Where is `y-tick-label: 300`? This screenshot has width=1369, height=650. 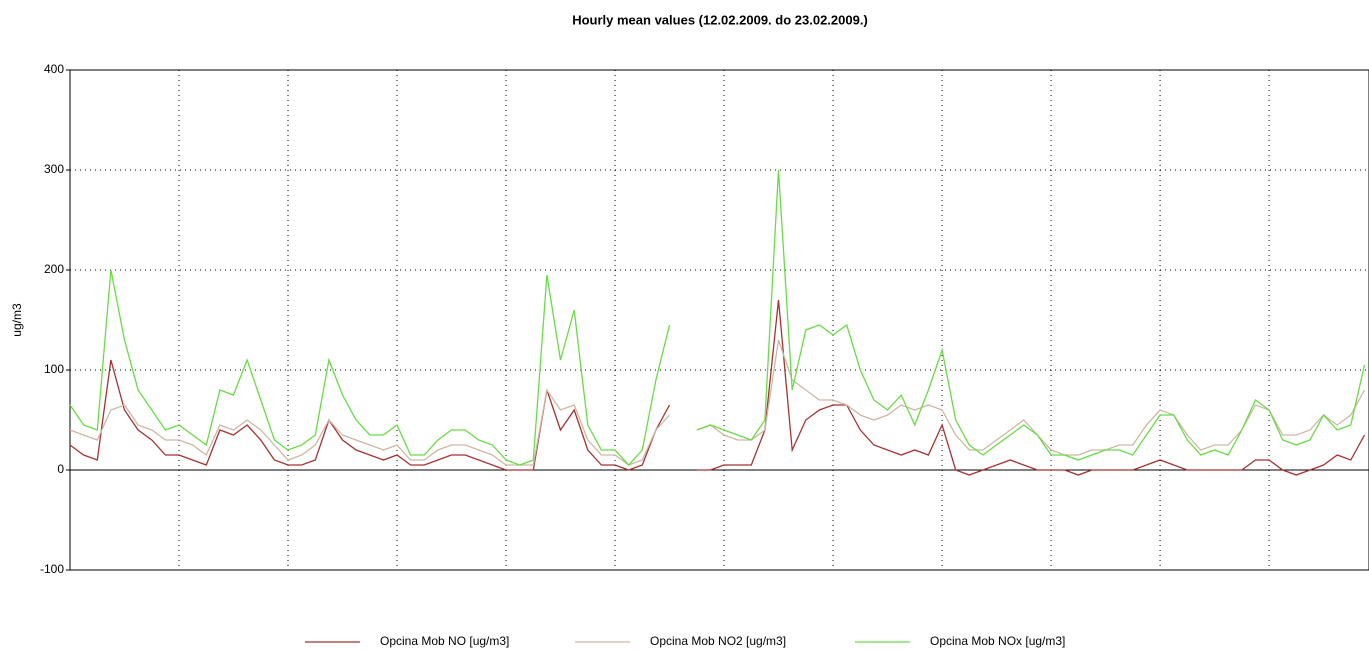 y-tick-label: 300 is located at coordinates (54, 169).